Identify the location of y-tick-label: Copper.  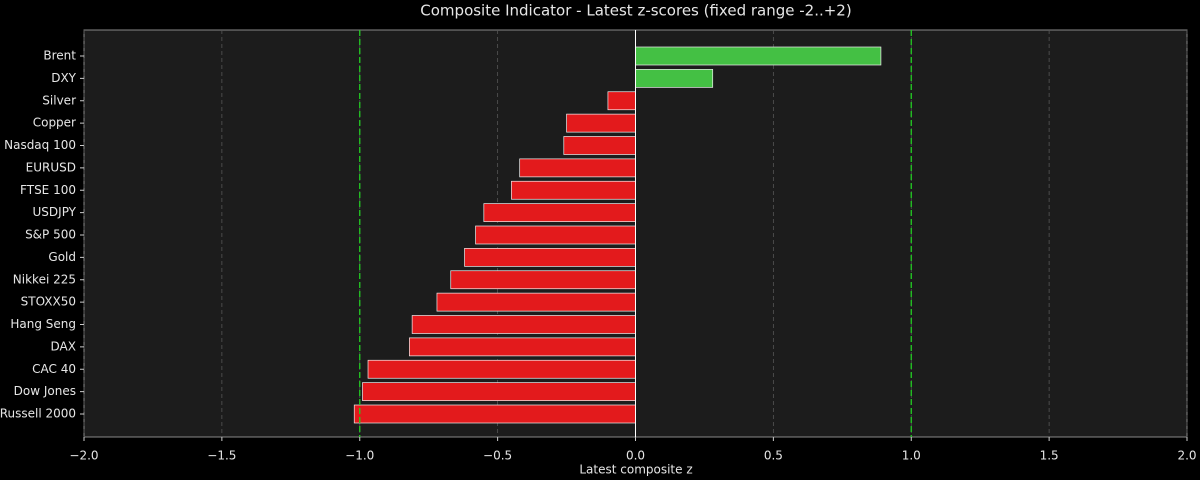
(54, 123).